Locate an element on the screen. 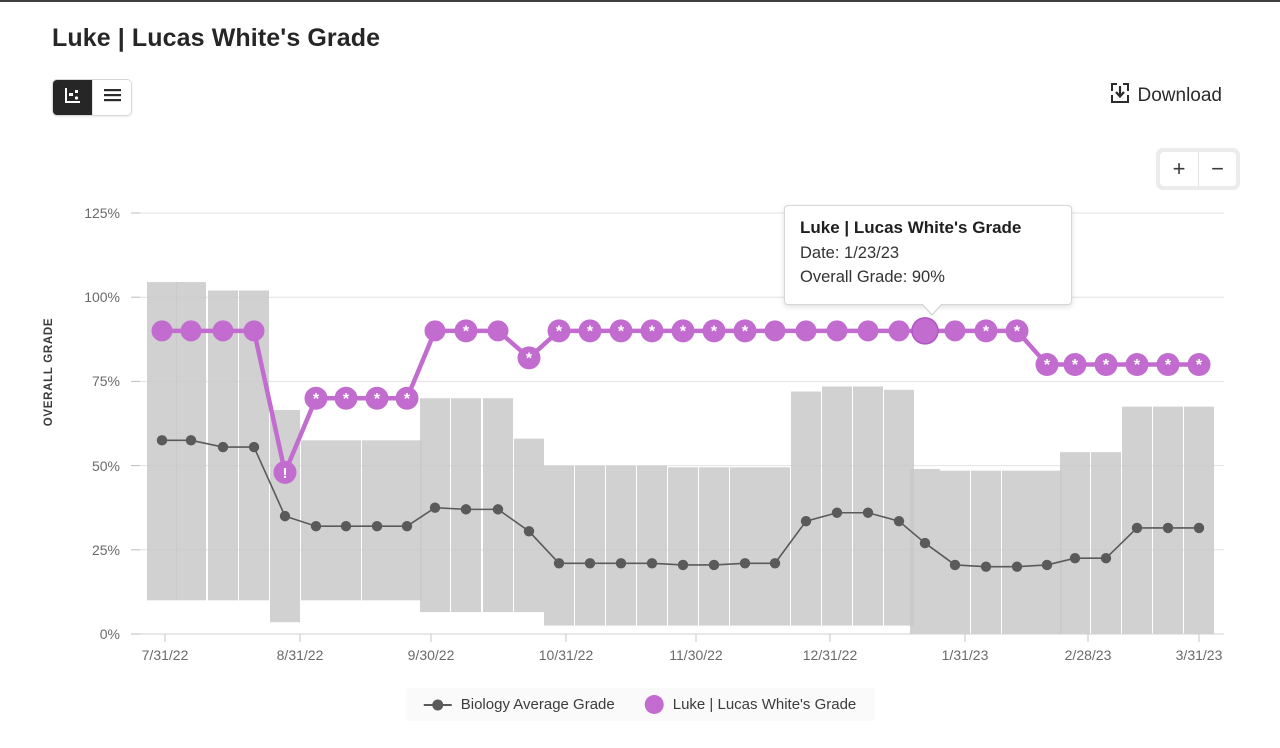 Image resolution: width=1280 pixels, height=748 pixels. x-tick-label: 8/31/22 is located at coordinates (300, 655).